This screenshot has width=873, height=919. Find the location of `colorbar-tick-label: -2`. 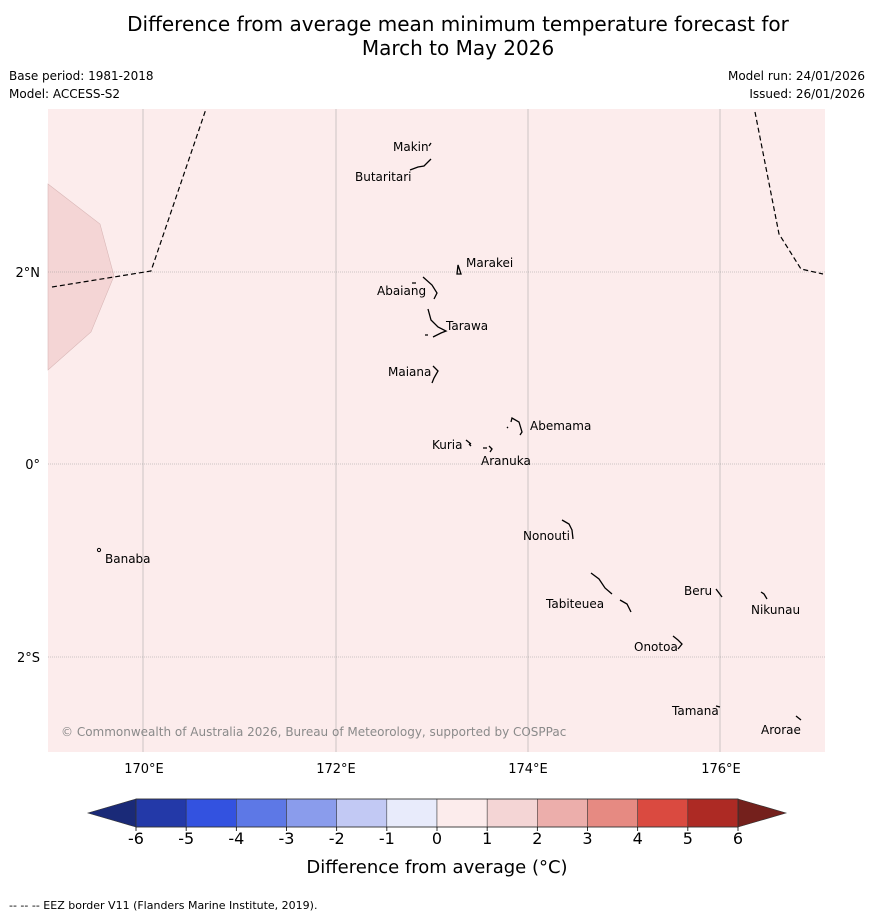

colorbar-tick-label: -2 is located at coordinates (337, 838).